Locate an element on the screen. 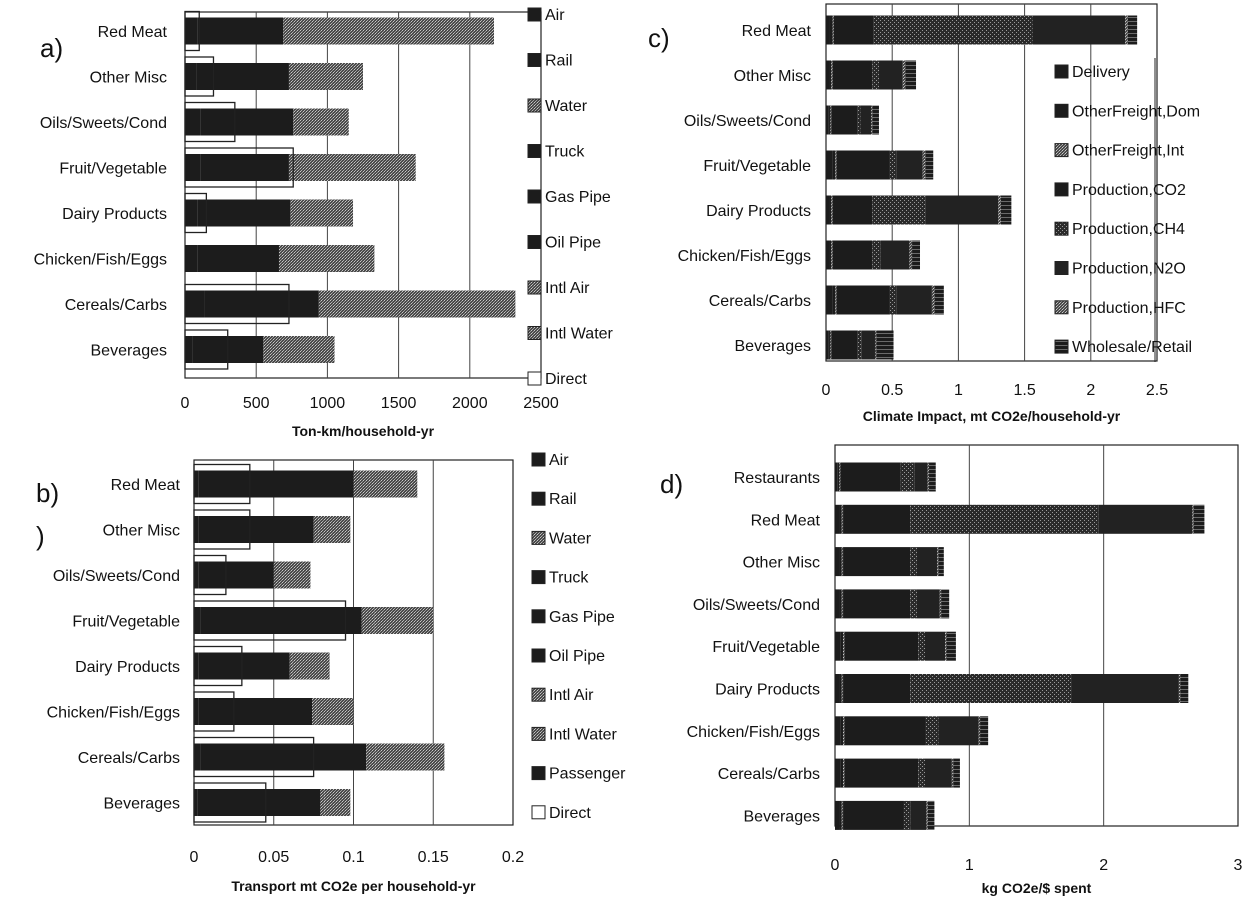 This screenshot has height=907, width=1249. x-axis-label: kg CO2e/$ spent is located at coordinates (1037, 888).